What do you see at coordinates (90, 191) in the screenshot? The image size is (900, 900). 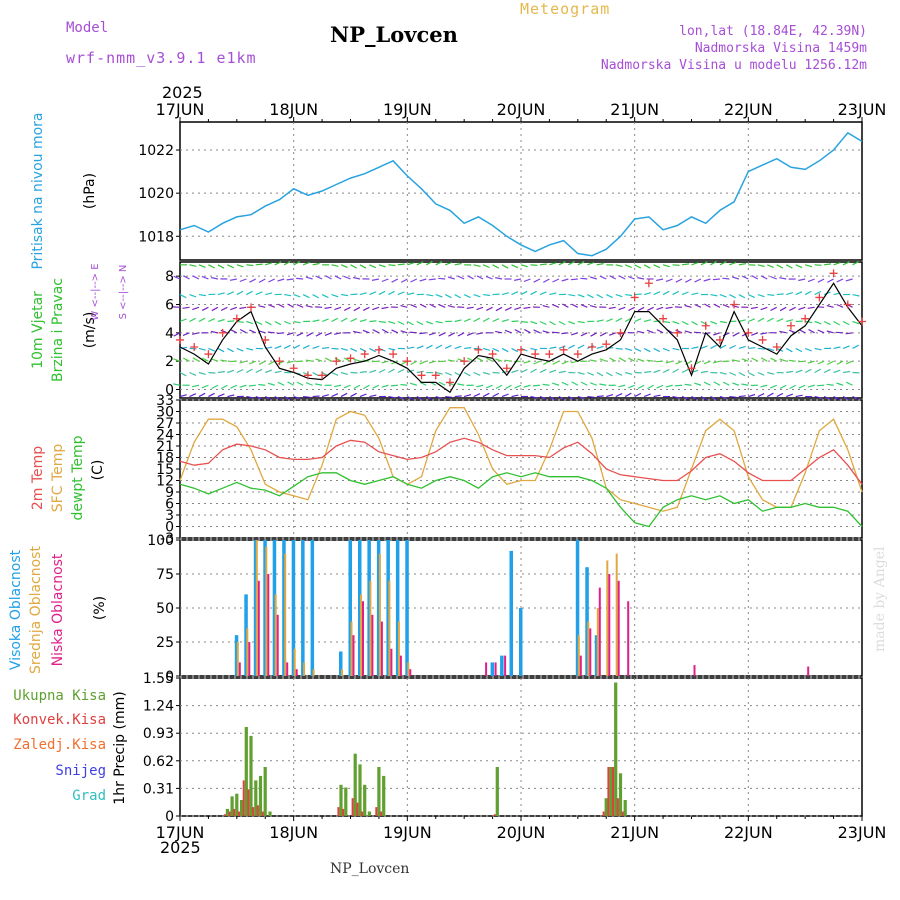 I see `pressure-units-label: (hPa)` at bounding box center [90, 191].